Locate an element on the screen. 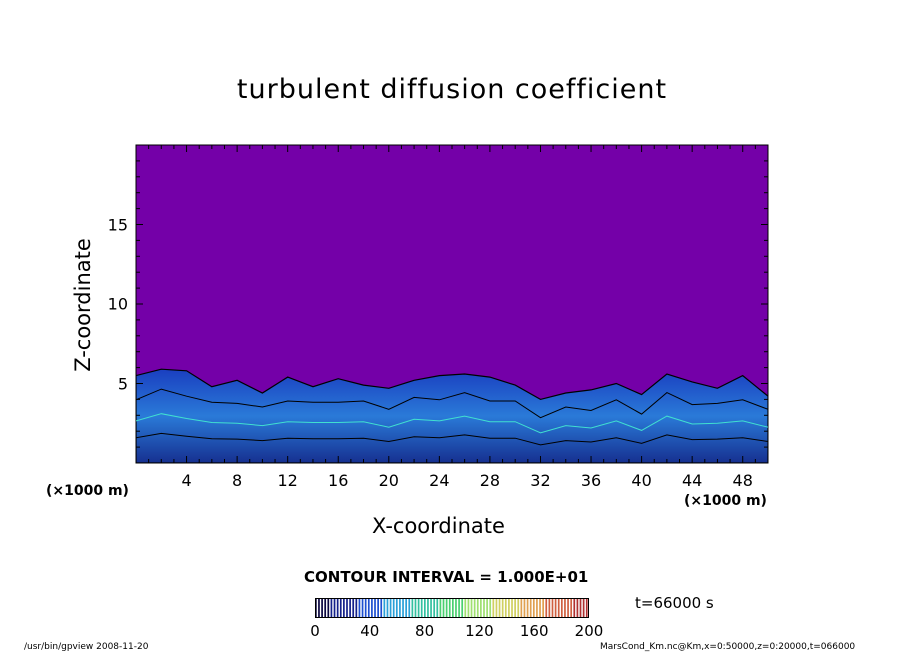 Image resolution: width=904 pixels, height=654 pixels. y-tick-label: 5 is located at coordinates (122, 383).